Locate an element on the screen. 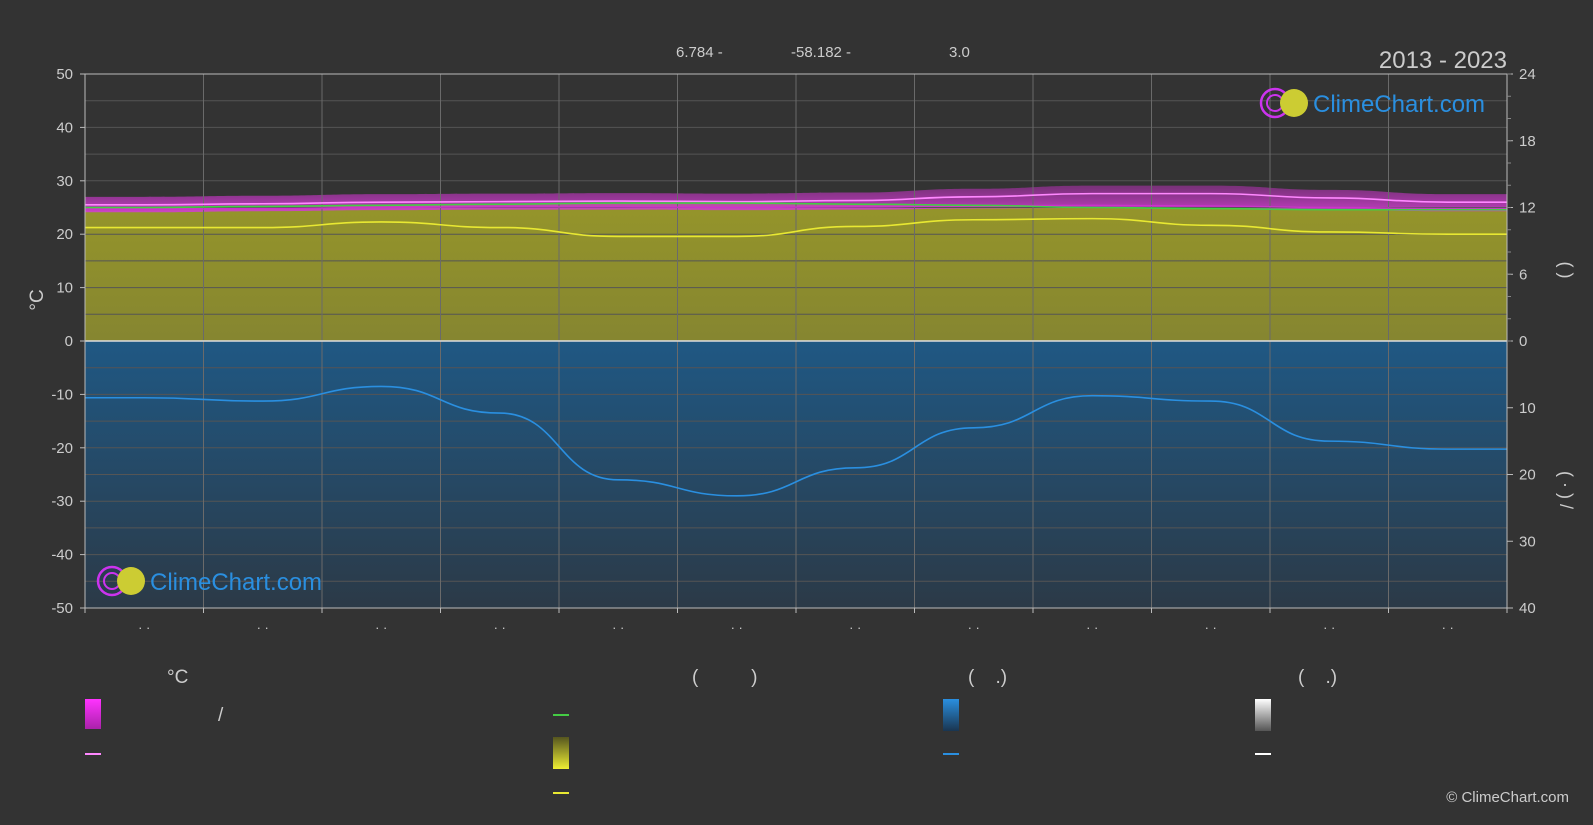 This screenshot has width=1593, height=825. y-tick-right-hours: 0 is located at coordinates (1523, 341).